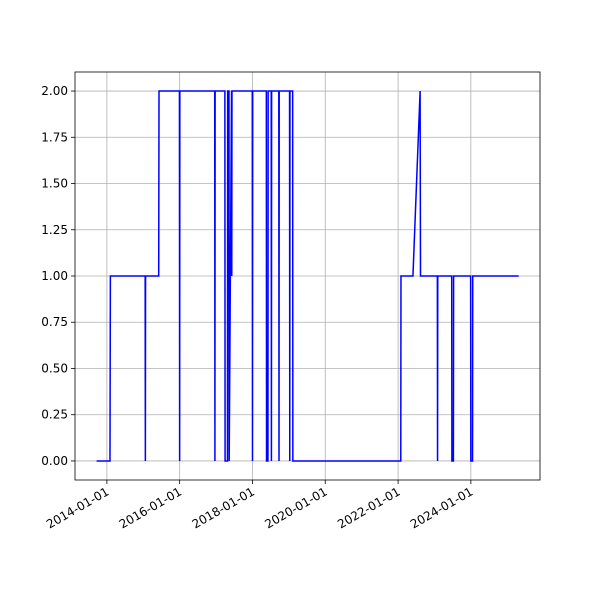 The height and width of the screenshot is (600, 600). What do you see at coordinates (54, 368) in the screenshot?
I see `y-tick-label: 0.50` at bounding box center [54, 368].